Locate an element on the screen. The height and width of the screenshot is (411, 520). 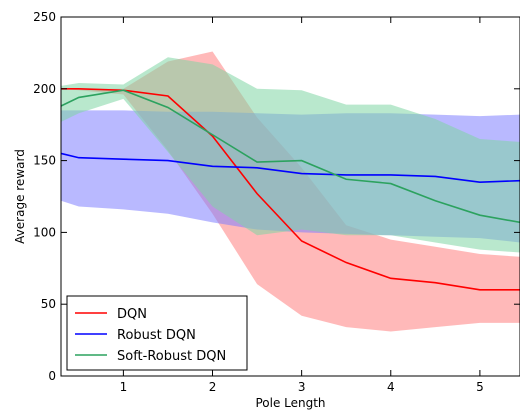
y-axis-label: Average reward is located at coordinates (20, 196).